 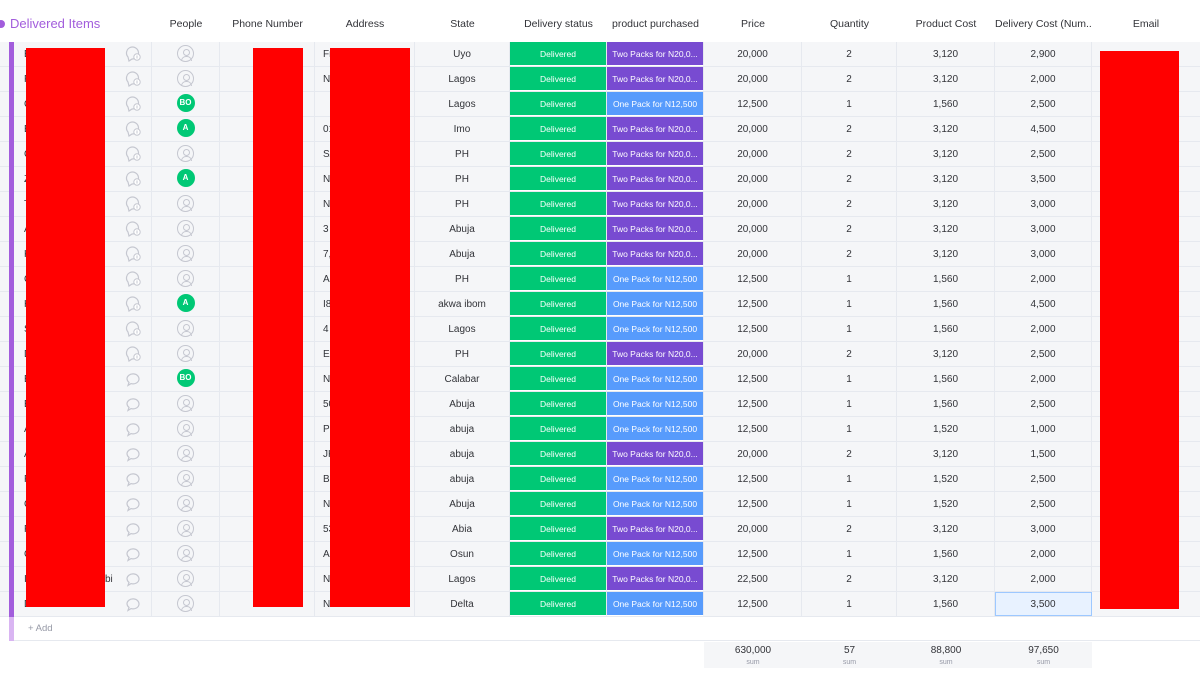 I want to click on delivery-cost-cell: 3,500, so click(x=1043, y=604).